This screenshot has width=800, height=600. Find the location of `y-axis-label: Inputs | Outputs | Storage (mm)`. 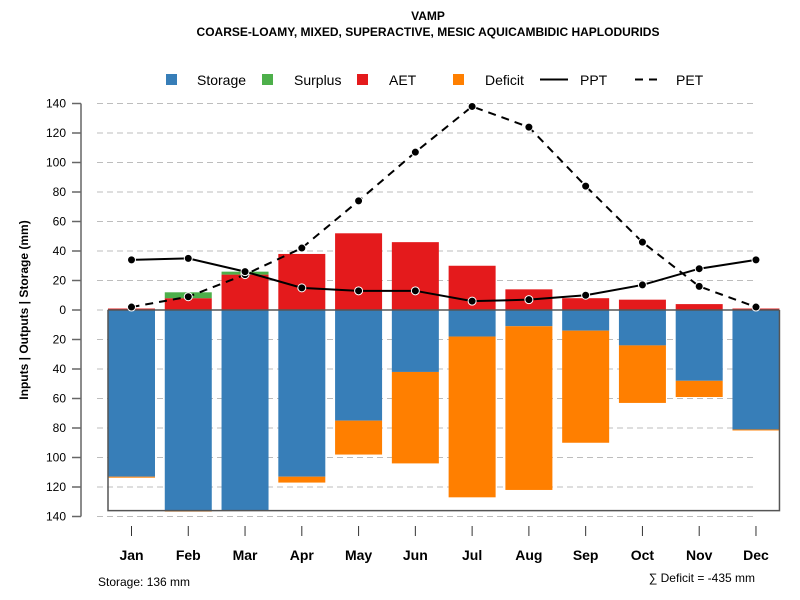

y-axis-label: Inputs | Outputs | Storage (mm) is located at coordinates (24, 309).